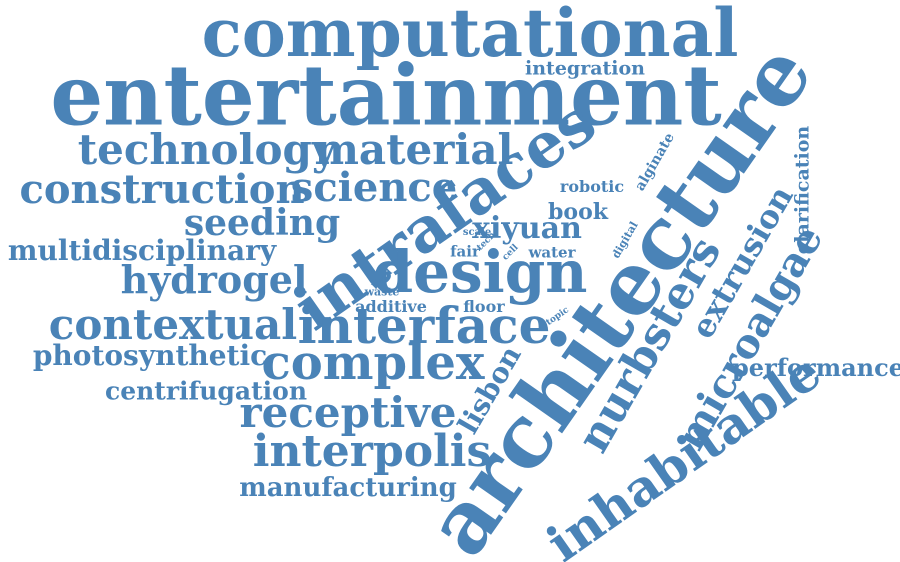 The height and width of the screenshot is (562, 900). What do you see at coordinates (527, 228) in the screenshot?
I see `word-xiyuan: xiyuan` at bounding box center [527, 228].